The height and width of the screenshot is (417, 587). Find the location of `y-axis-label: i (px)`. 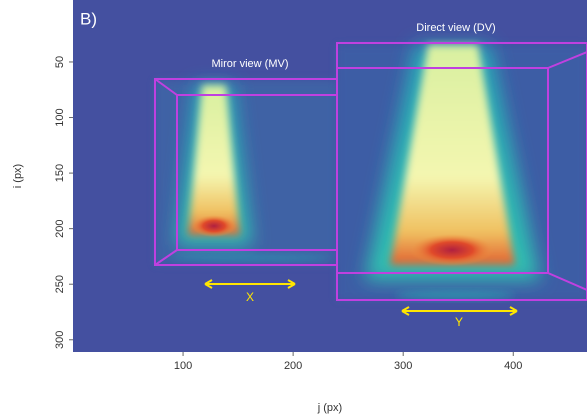

y-axis-label: i (px) is located at coordinates (18, 176).